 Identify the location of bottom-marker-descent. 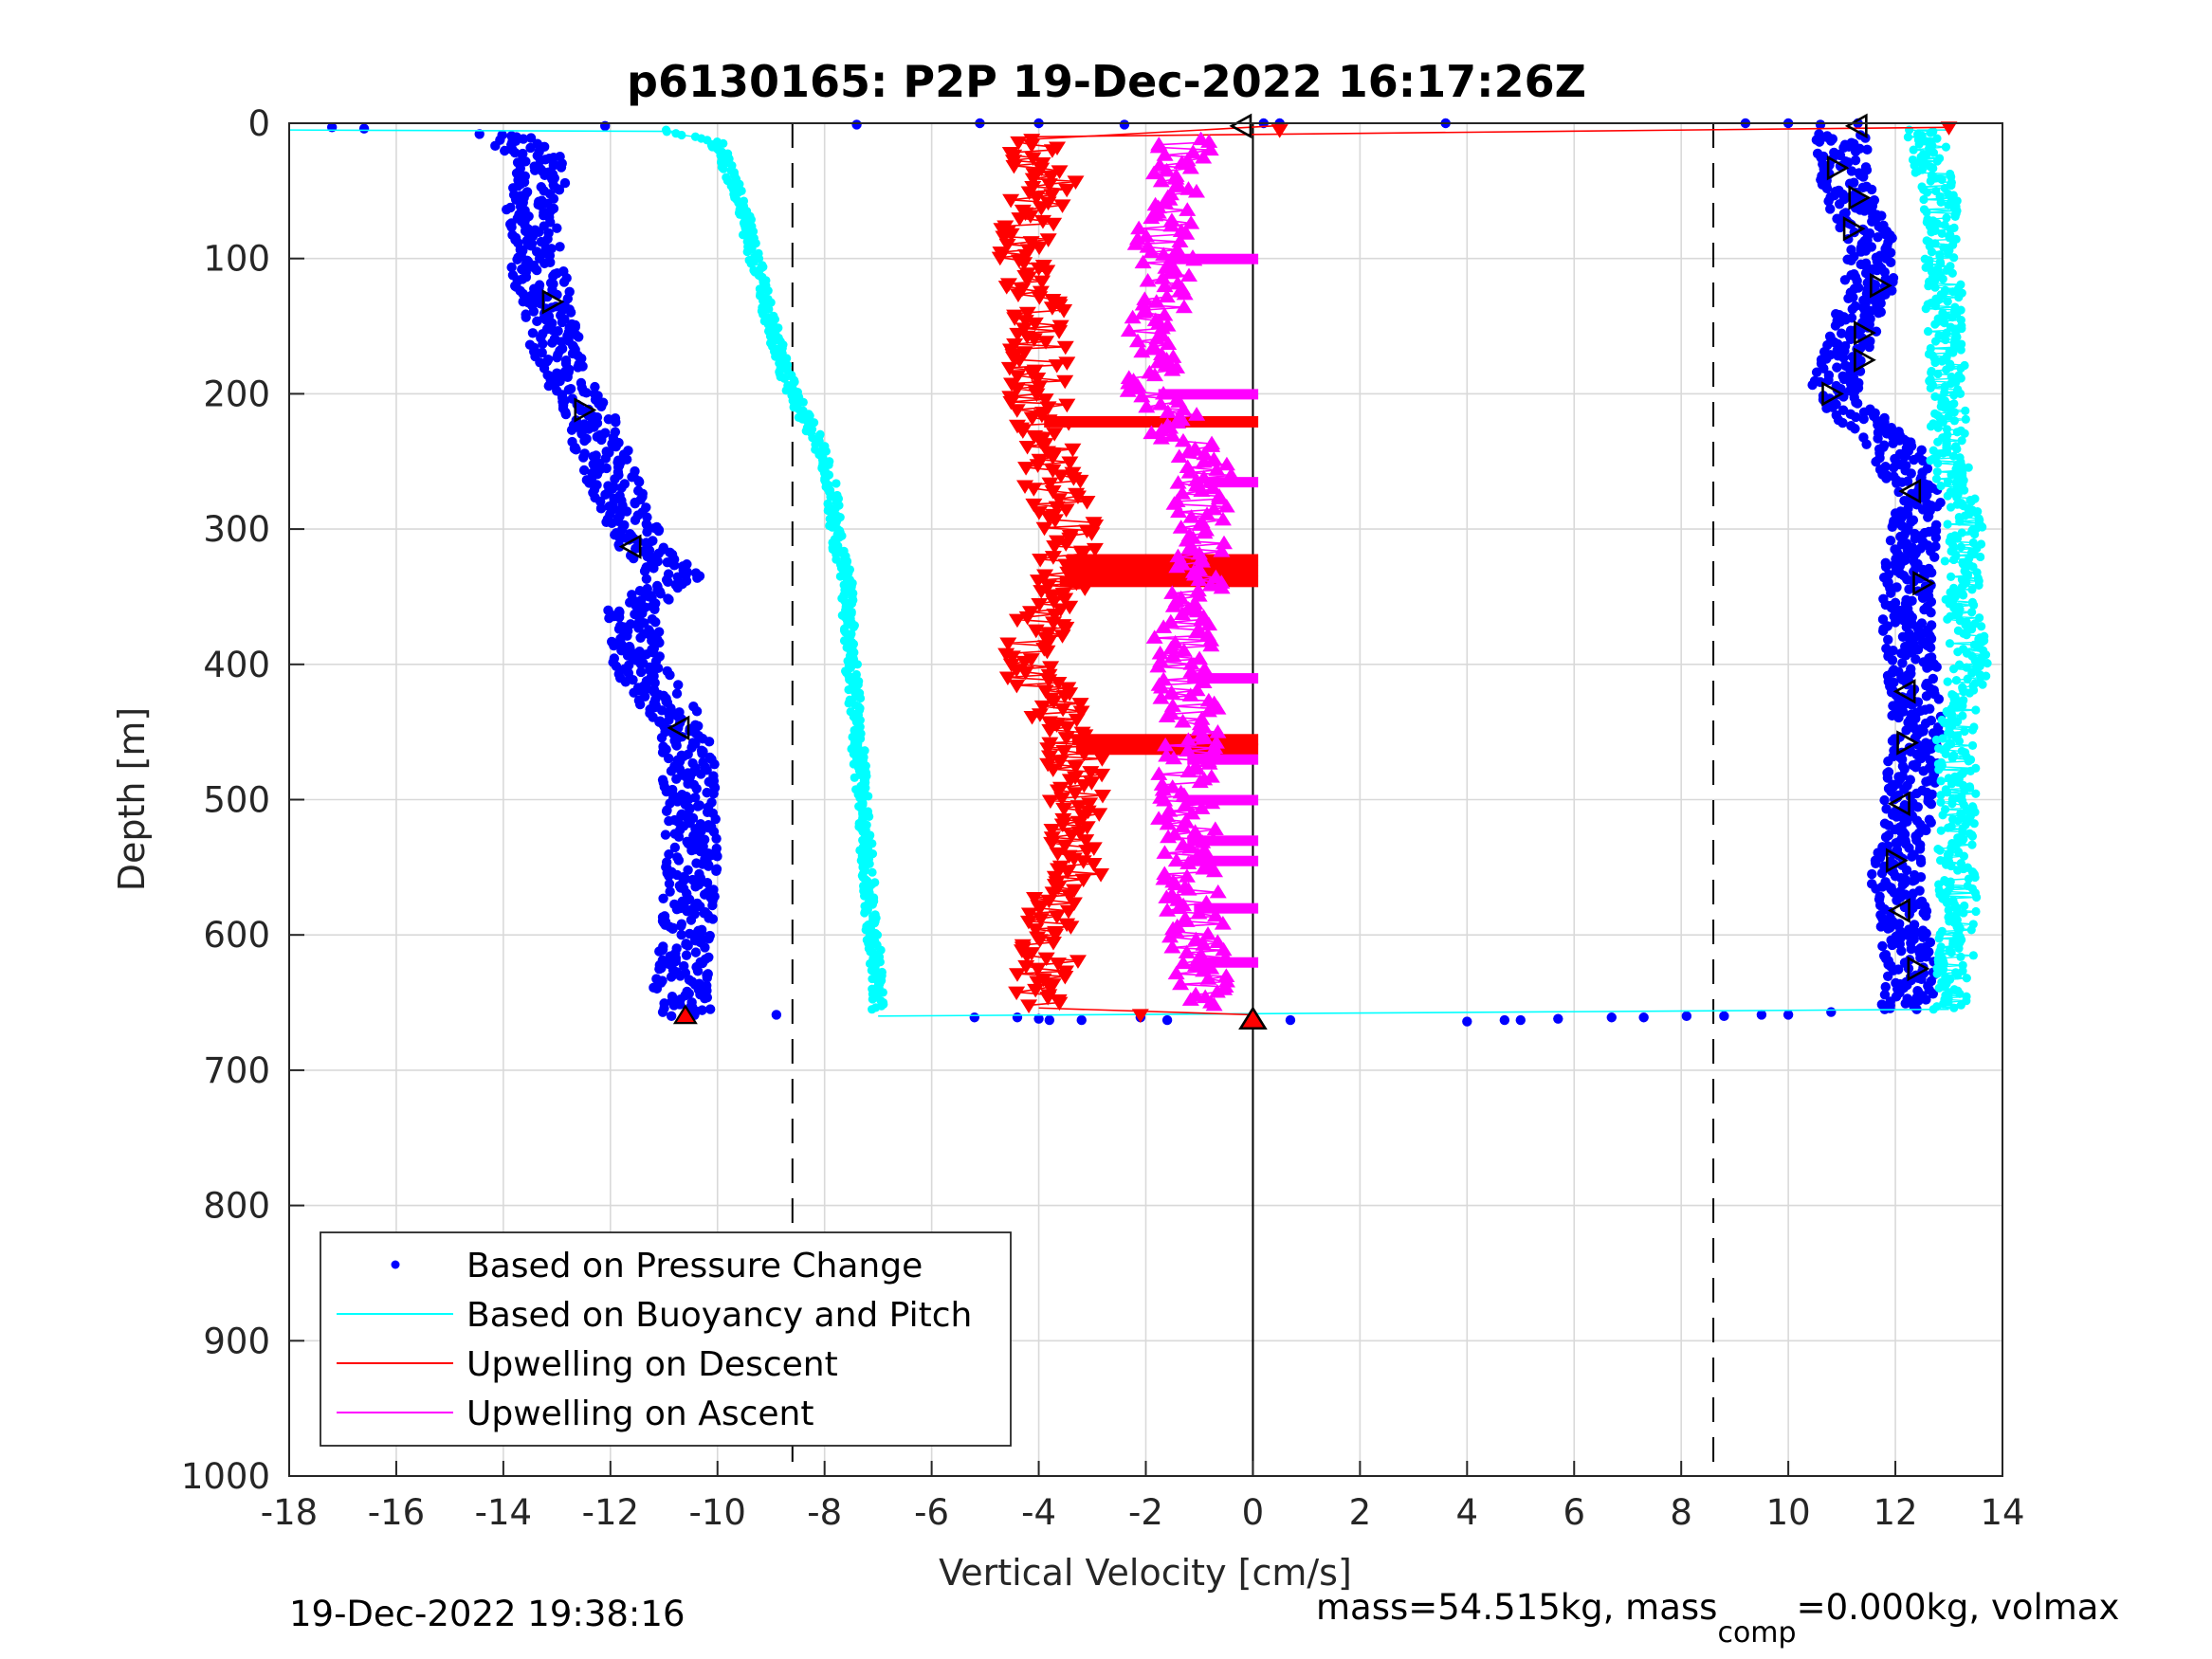
(685, 1014).